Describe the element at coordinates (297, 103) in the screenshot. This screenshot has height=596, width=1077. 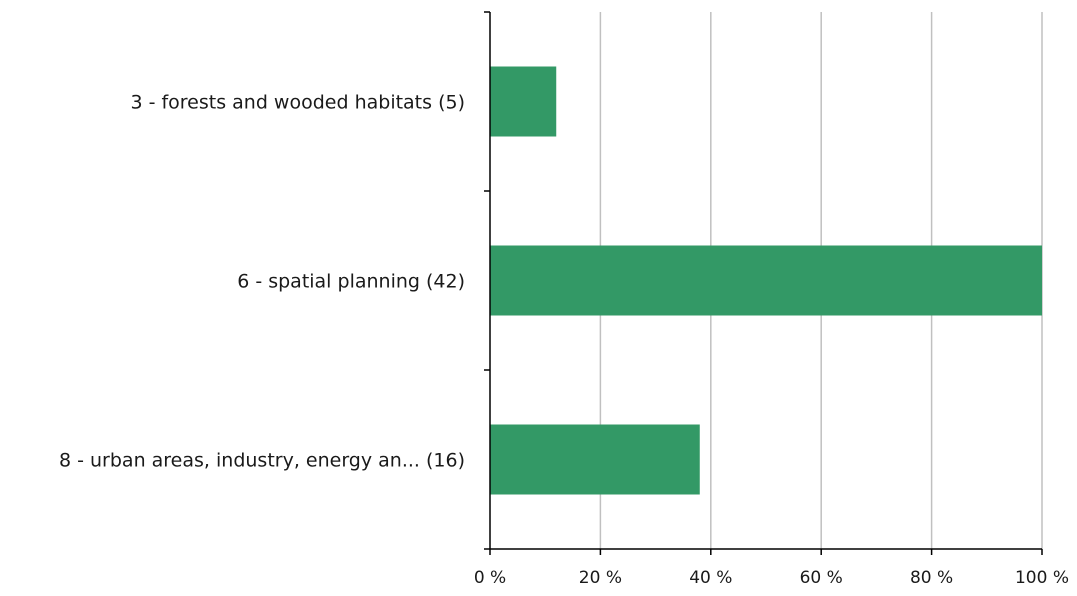
I see `category-label-0: 3 - forests and wooded habitats (5)` at that location.